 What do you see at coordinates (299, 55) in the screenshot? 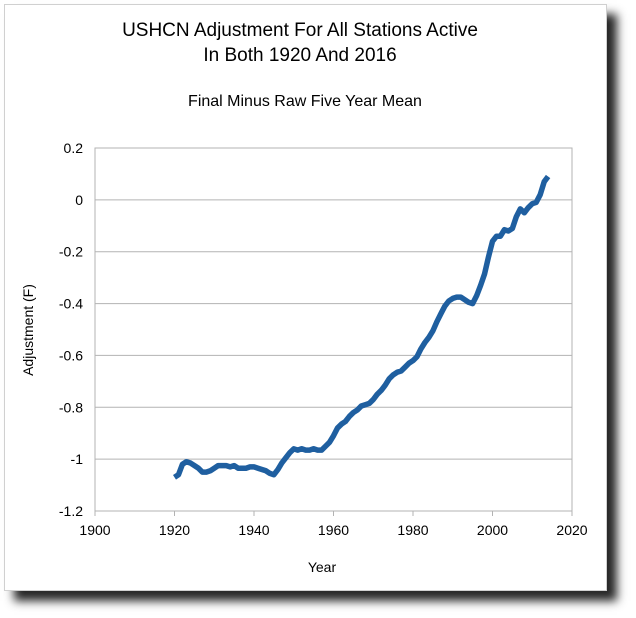
I see `chart-title-line-2: In Both 1920 And 2016` at bounding box center [299, 55].